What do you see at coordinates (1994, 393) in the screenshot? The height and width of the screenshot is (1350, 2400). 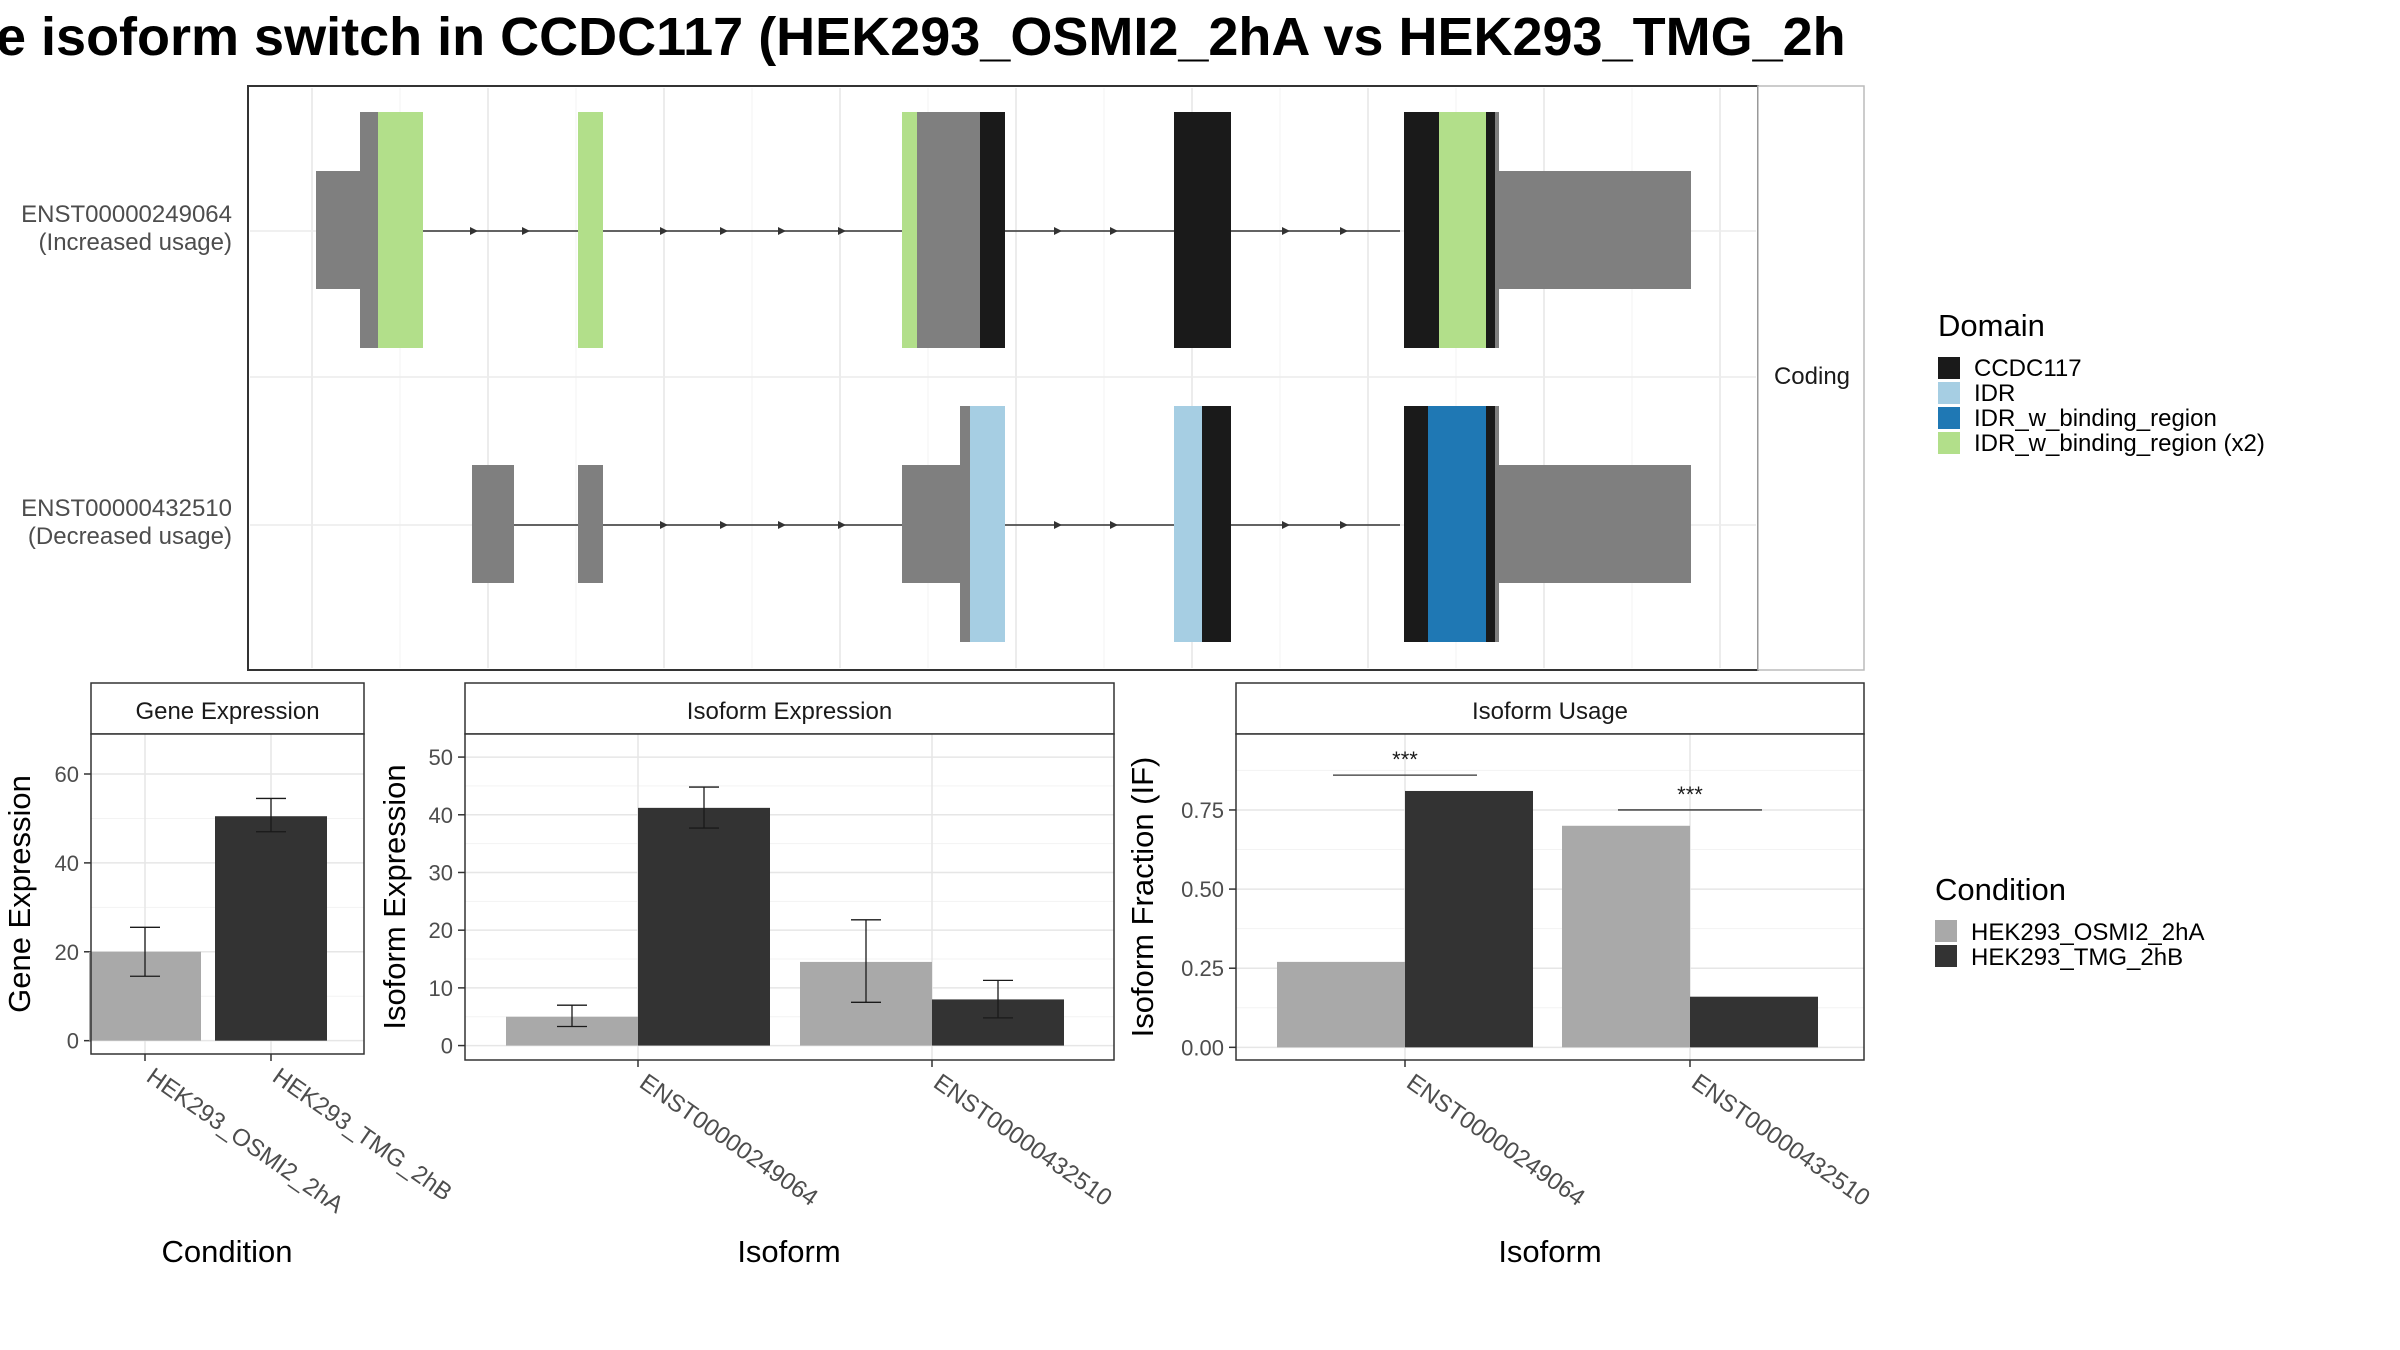 I see `legend-label-idr: IDR` at bounding box center [1994, 393].